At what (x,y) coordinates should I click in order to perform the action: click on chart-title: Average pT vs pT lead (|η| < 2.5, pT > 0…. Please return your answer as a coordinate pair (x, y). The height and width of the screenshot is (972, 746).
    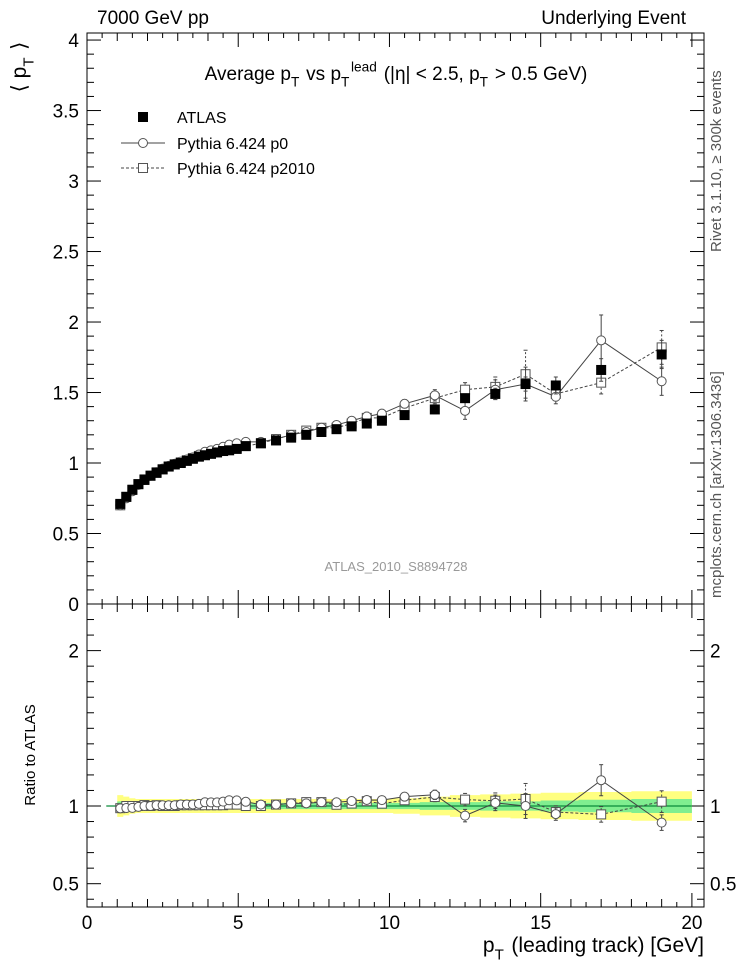
    Looking at the image, I should click on (396, 74).